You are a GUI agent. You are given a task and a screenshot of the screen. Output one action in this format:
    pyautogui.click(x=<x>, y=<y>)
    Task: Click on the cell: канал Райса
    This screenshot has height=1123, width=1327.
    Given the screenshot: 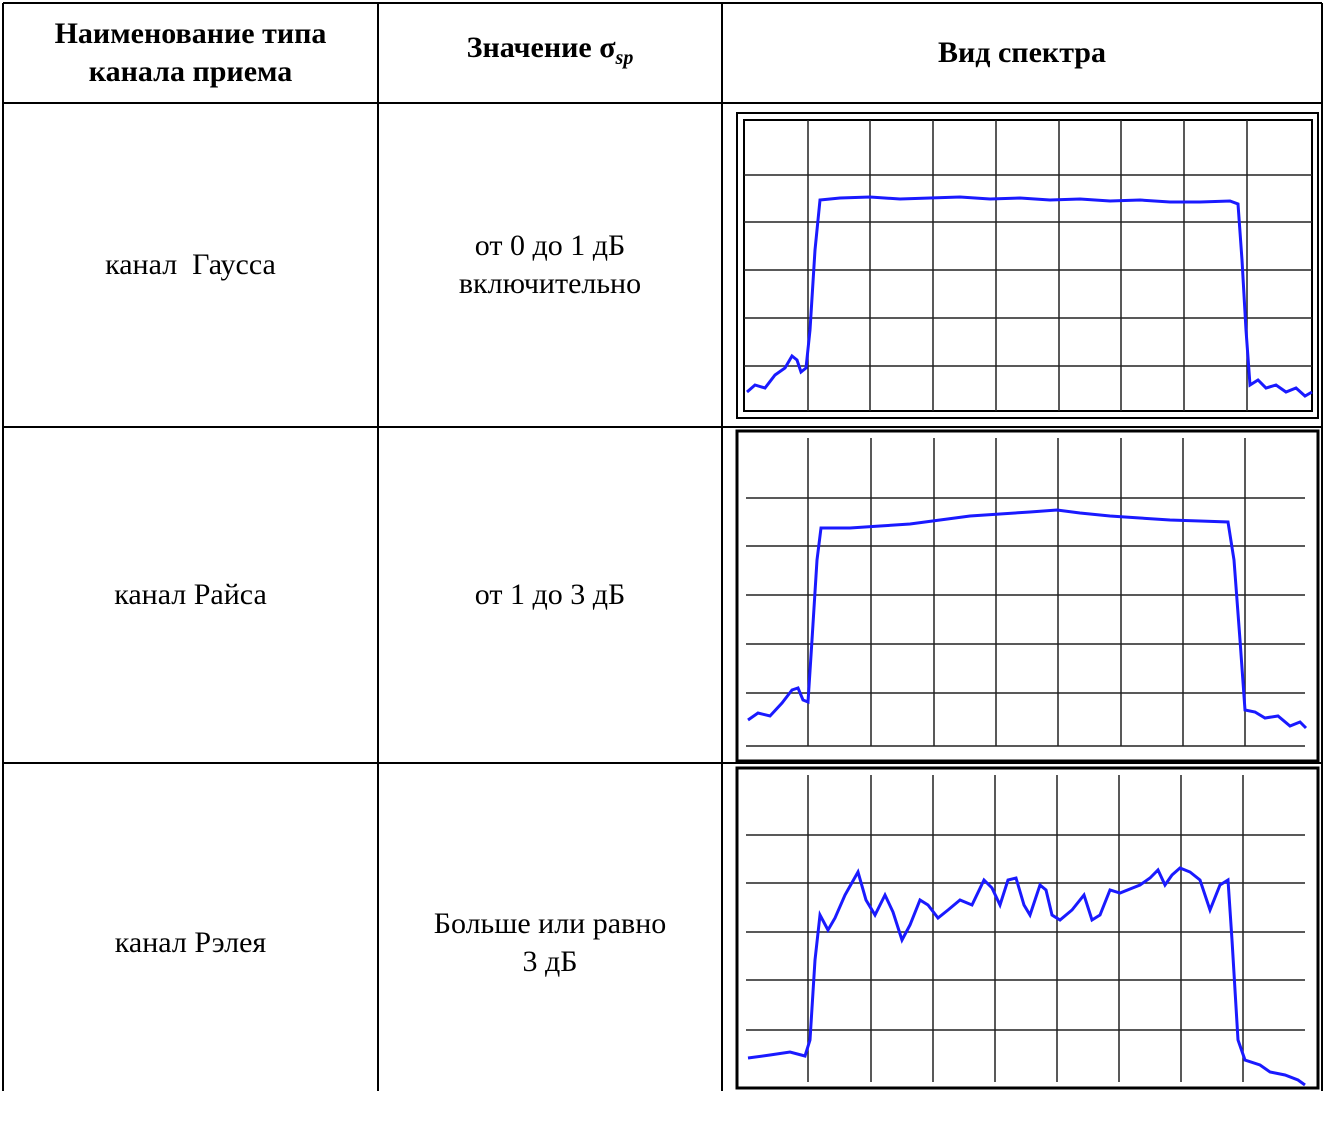 What is the action you would take?
    pyautogui.click(x=190, y=595)
    